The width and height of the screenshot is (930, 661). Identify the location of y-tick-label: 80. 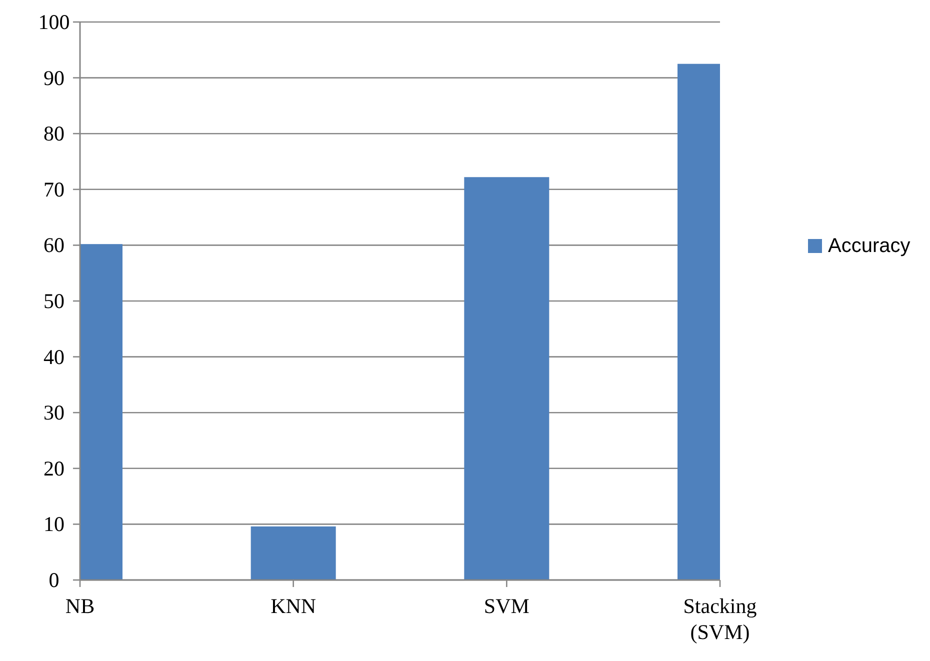
(54, 134).